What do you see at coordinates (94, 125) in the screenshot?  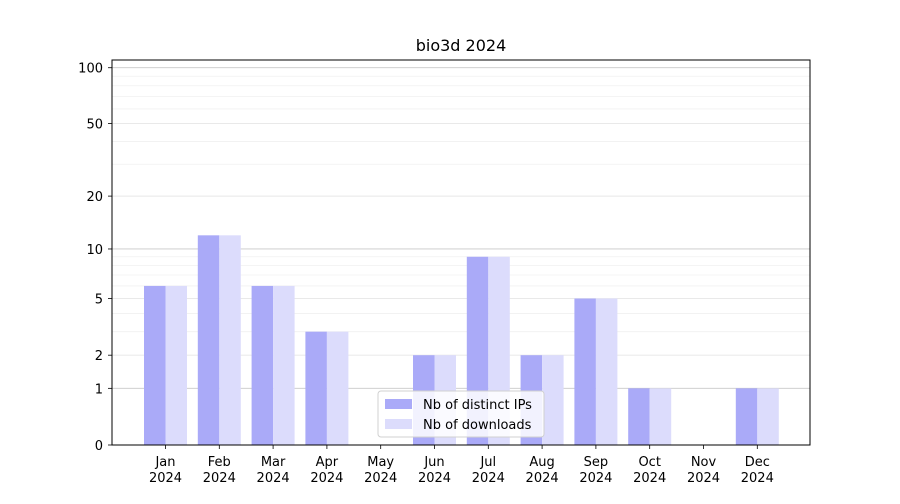 I see `y-tick-label: 50` at bounding box center [94, 125].